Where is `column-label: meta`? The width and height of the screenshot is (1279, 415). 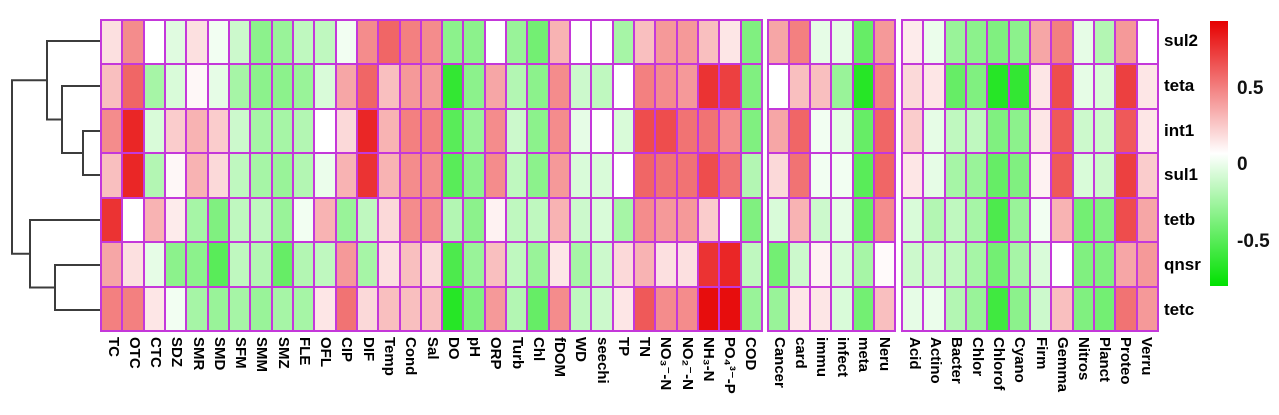 column-label: meta is located at coordinates (863, 355).